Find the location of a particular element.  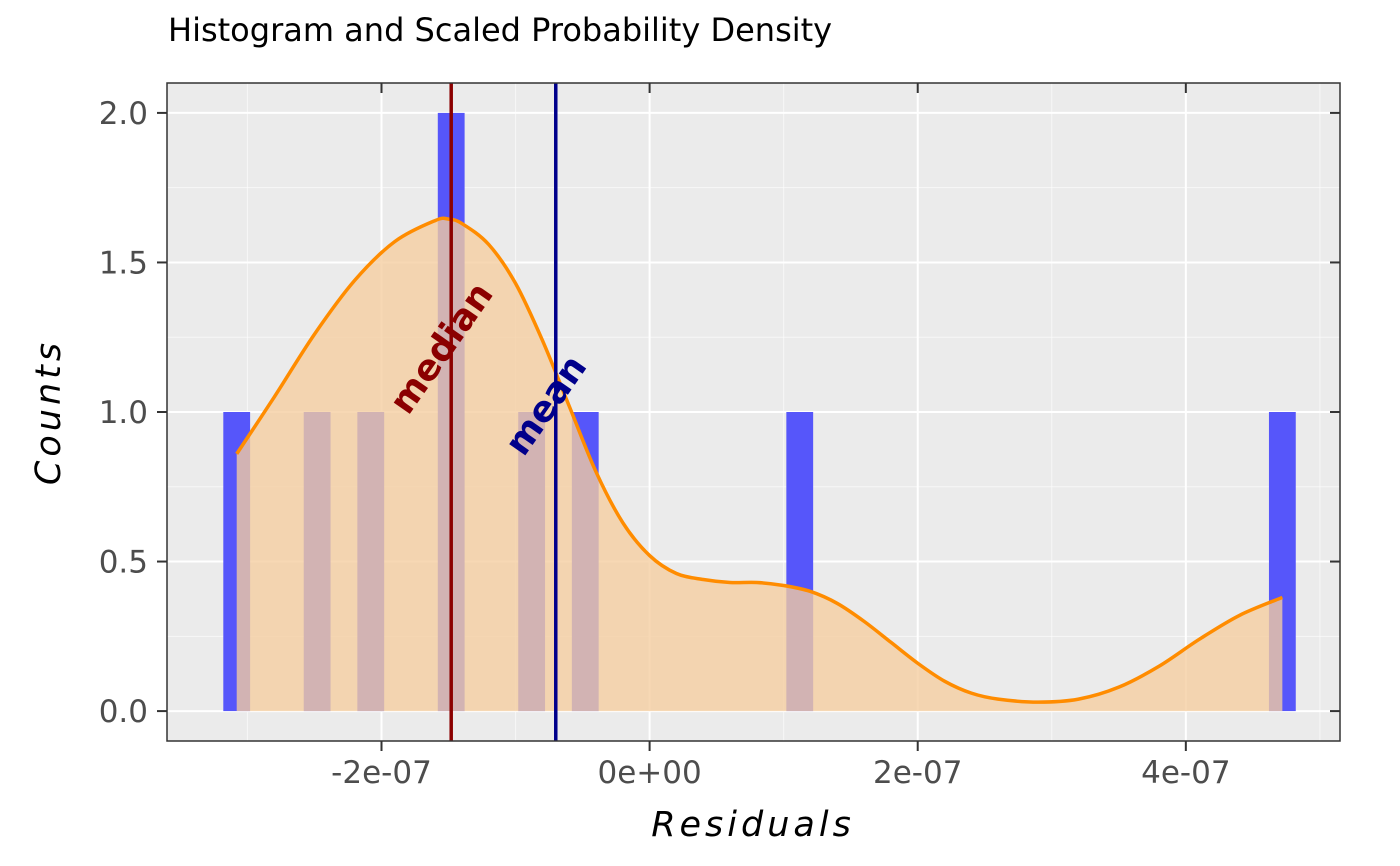

chart-title: Histogram and Scaled Probability Density is located at coordinates (500, 30).